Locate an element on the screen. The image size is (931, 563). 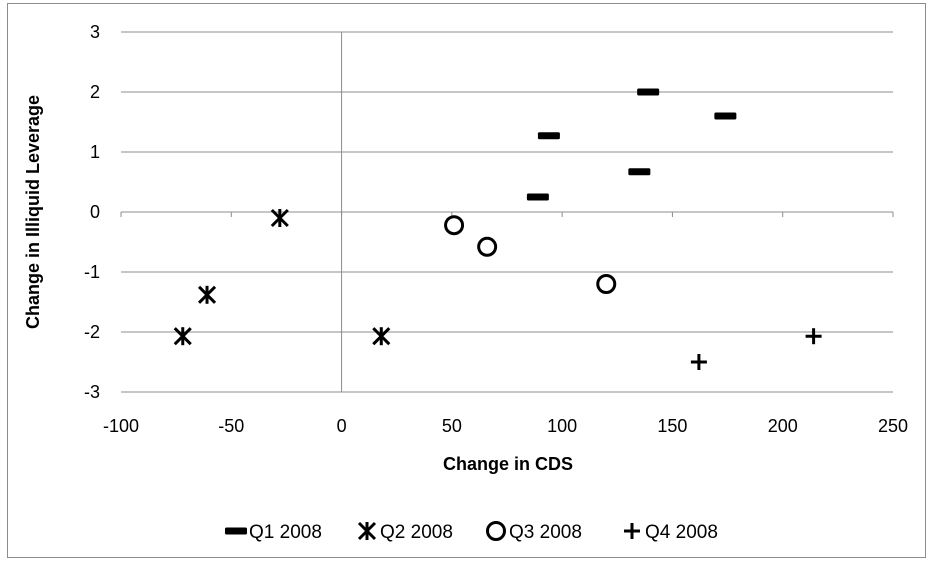
x-tick-label: 100 is located at coordinates (562, 426).